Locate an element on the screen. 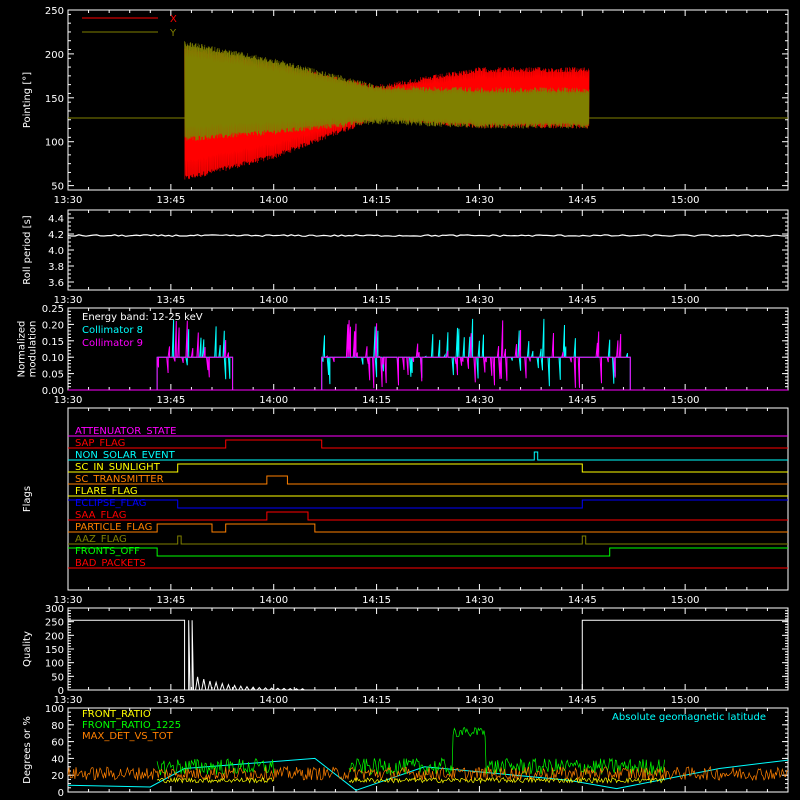 The image size is (800, 800). y-axis-label: Flags is located at coordinates (27, 499).